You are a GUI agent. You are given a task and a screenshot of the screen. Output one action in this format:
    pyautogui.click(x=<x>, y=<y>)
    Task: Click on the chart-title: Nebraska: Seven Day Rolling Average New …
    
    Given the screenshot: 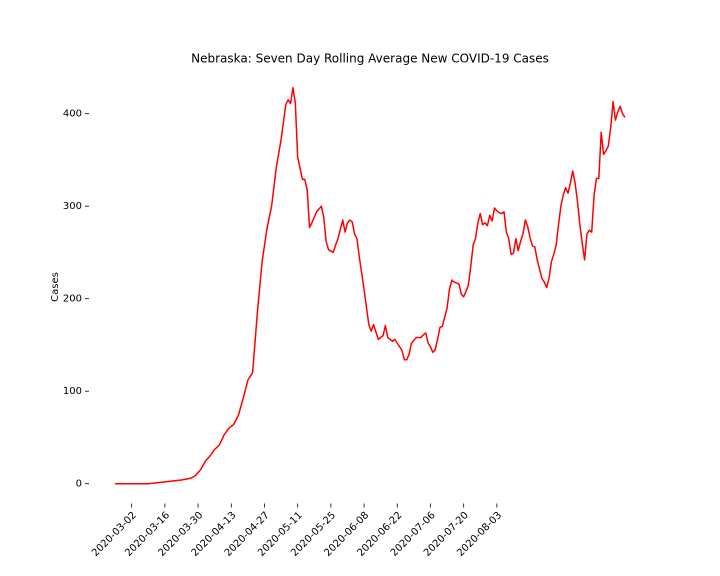 What is the action you would take?
    pyautogui.click(x=370, y=59)
    